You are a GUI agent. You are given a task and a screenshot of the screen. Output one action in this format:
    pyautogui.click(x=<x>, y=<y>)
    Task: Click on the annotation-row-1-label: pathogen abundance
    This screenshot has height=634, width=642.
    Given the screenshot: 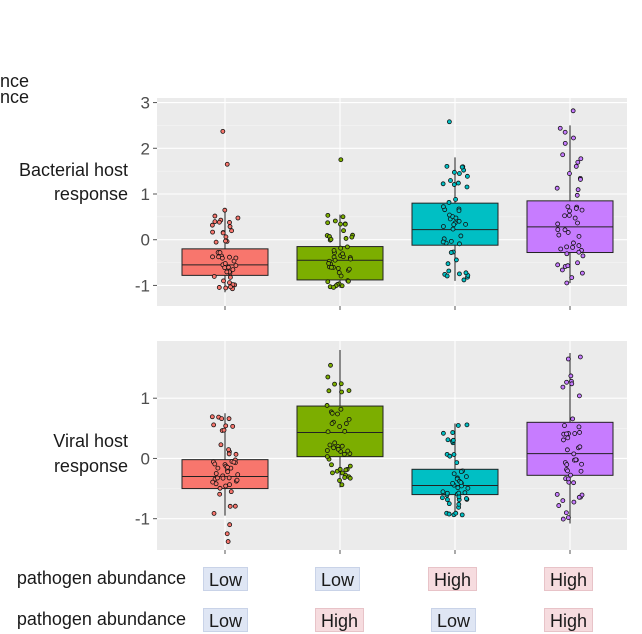 What is the action you would take?
    pyautogui.click(x=101, y=578)
    